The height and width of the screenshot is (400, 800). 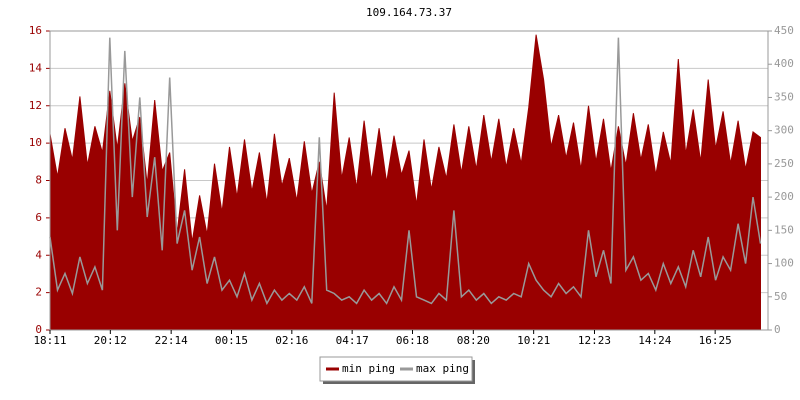 I want to click on y-tick-label: 14, so click(x=36, y=67).